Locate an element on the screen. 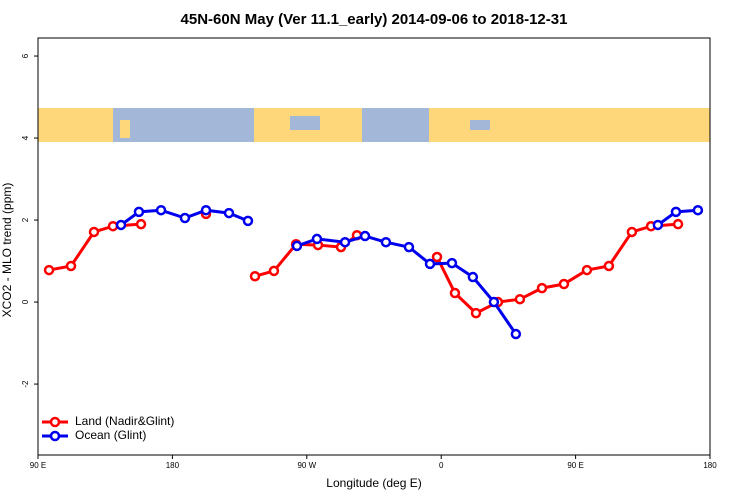 This screenshot has width=750, height=500. y-tick-label: -2 is located at coordinates (25, 384).